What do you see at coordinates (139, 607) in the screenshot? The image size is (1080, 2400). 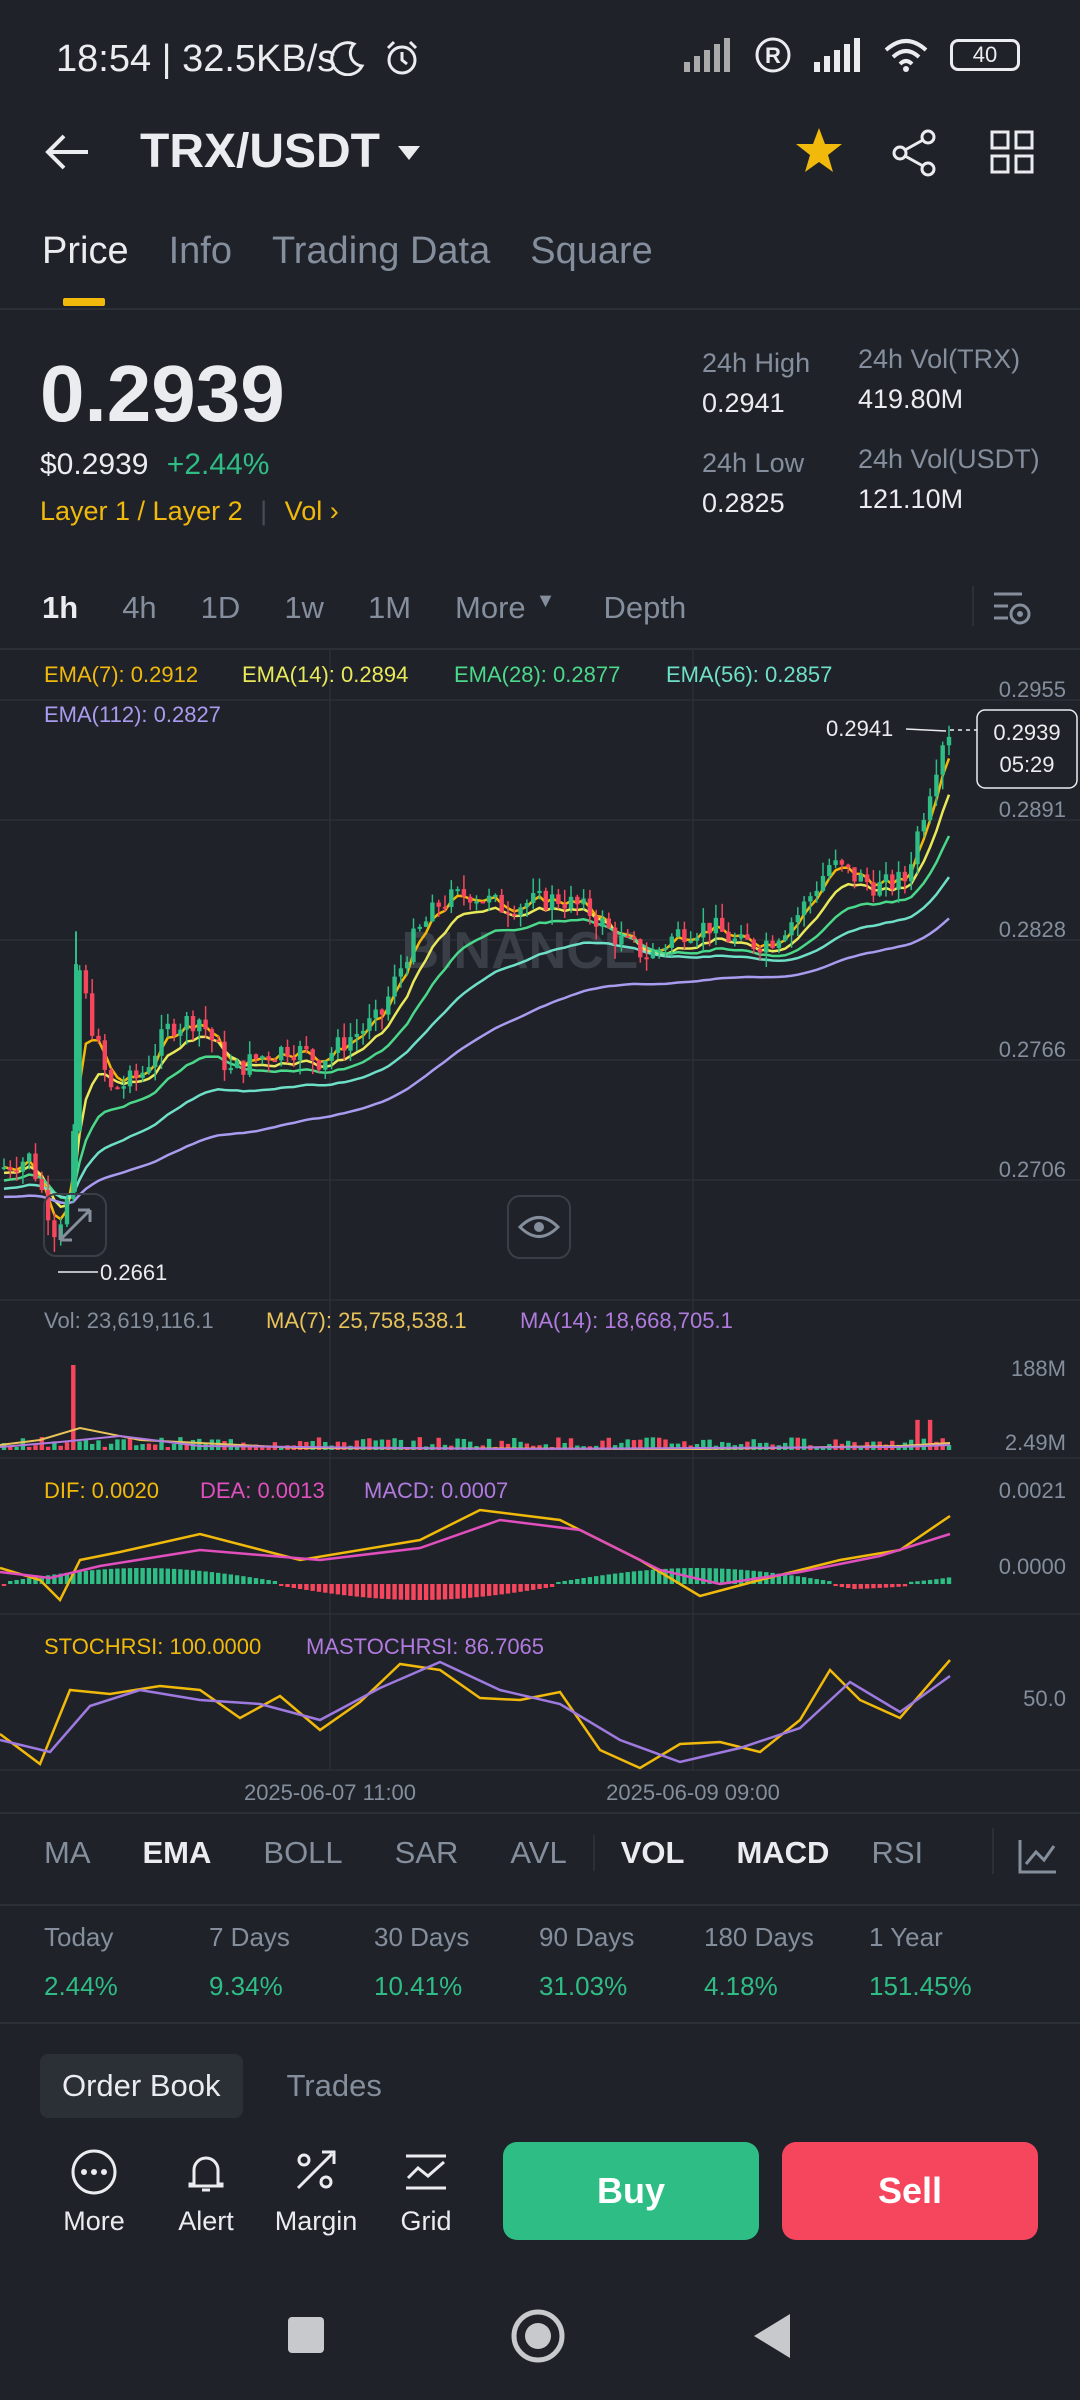 I see `tf-4h: 4h` at bounding box center [139, 607].